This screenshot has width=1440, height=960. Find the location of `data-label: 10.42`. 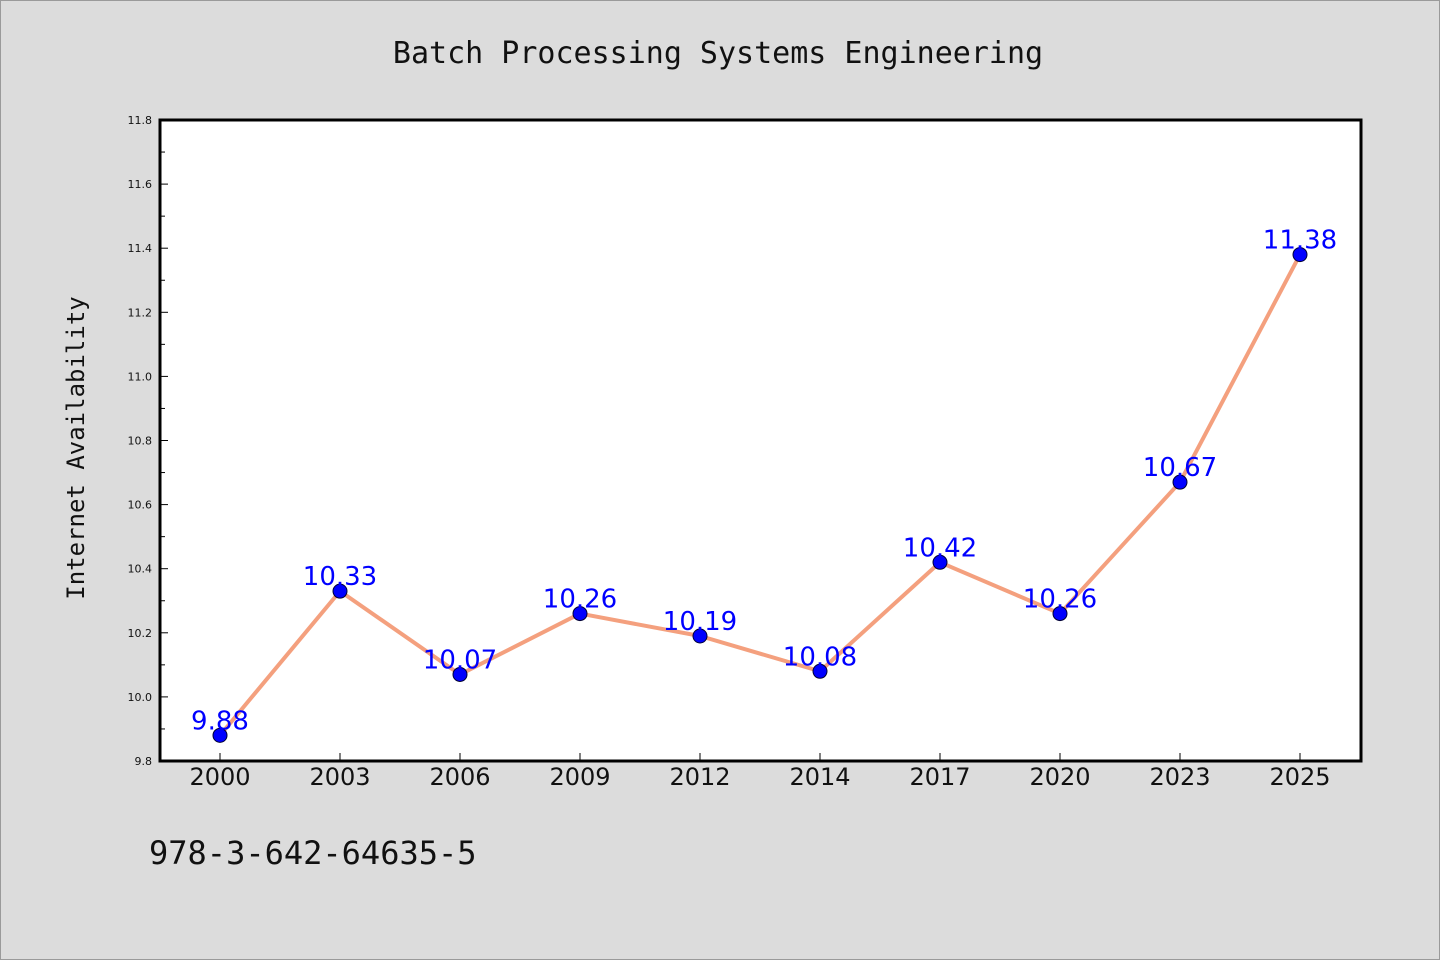

data-label: 10.42 is located at coordinates (940, 548).